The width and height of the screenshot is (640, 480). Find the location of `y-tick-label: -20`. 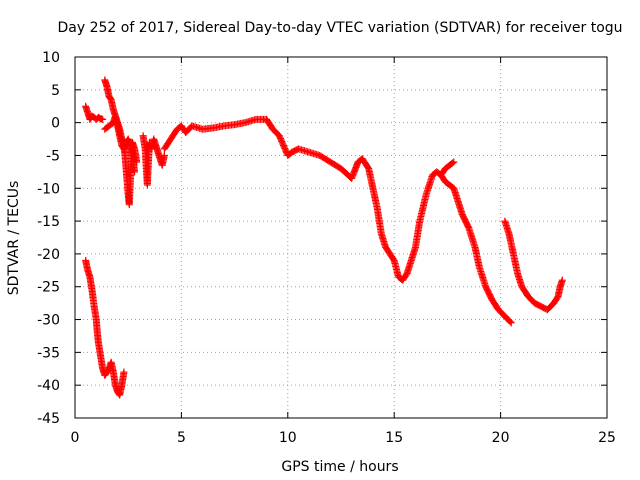

y-tick-label: -20 is located at coordinates (48, 255).